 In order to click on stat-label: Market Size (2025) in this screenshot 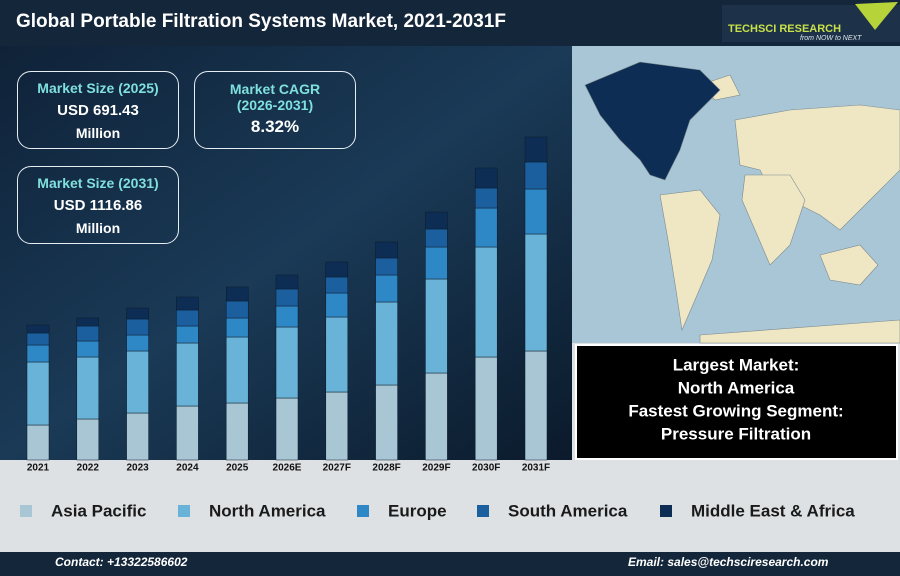, I will do `click(98, 88)`.